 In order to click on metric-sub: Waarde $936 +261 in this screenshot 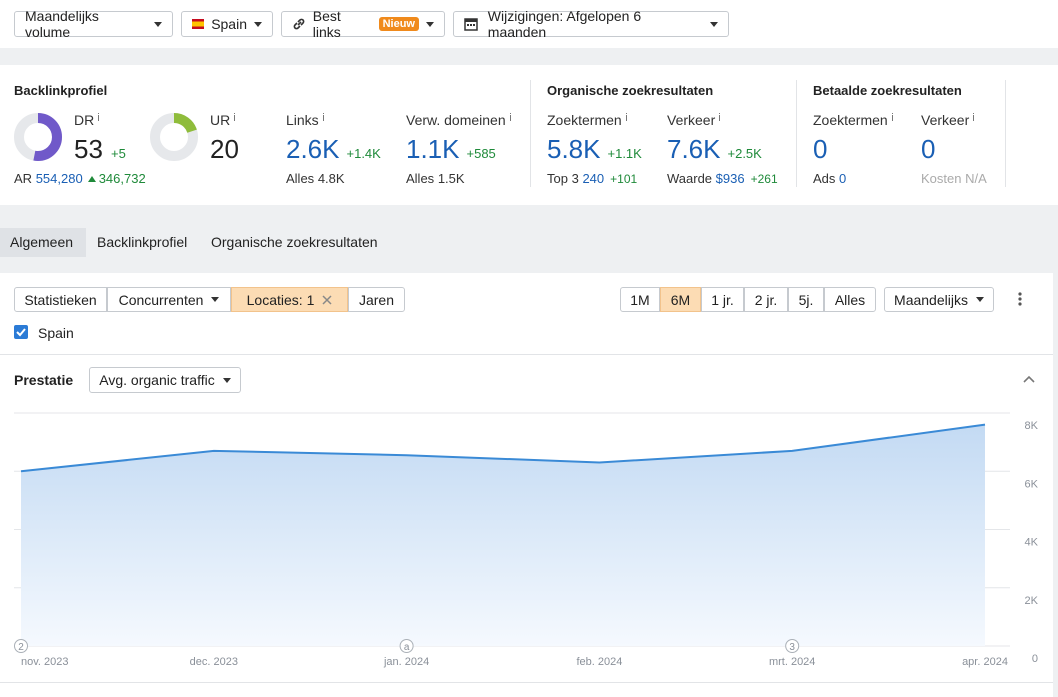, I will do `click(722, 178)`.